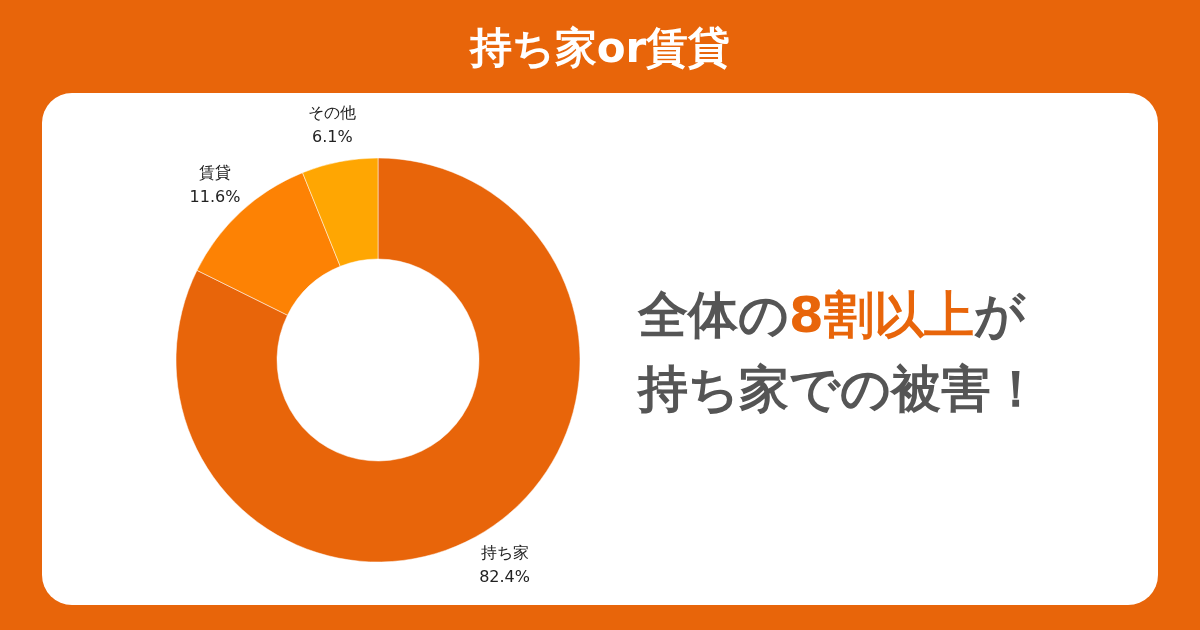 The height and width of the screenshot is (630, 1200). I want to click on data-label: 82.4%, so click(504, 576).